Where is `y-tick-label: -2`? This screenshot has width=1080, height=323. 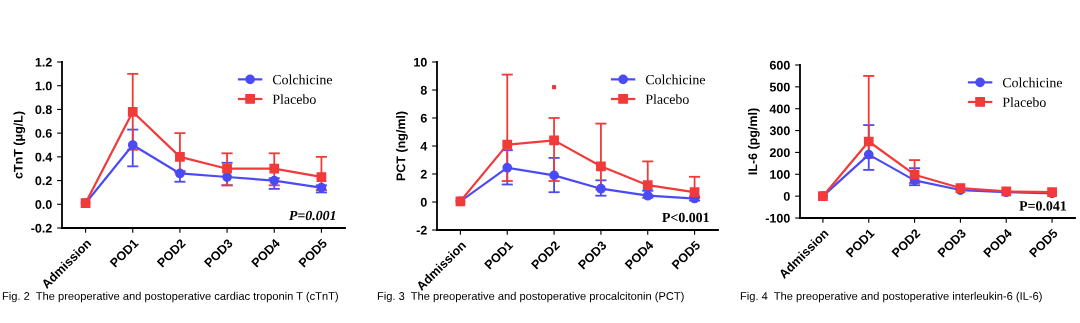 y-tick-label: -2 is located at coordinates (421, 230).